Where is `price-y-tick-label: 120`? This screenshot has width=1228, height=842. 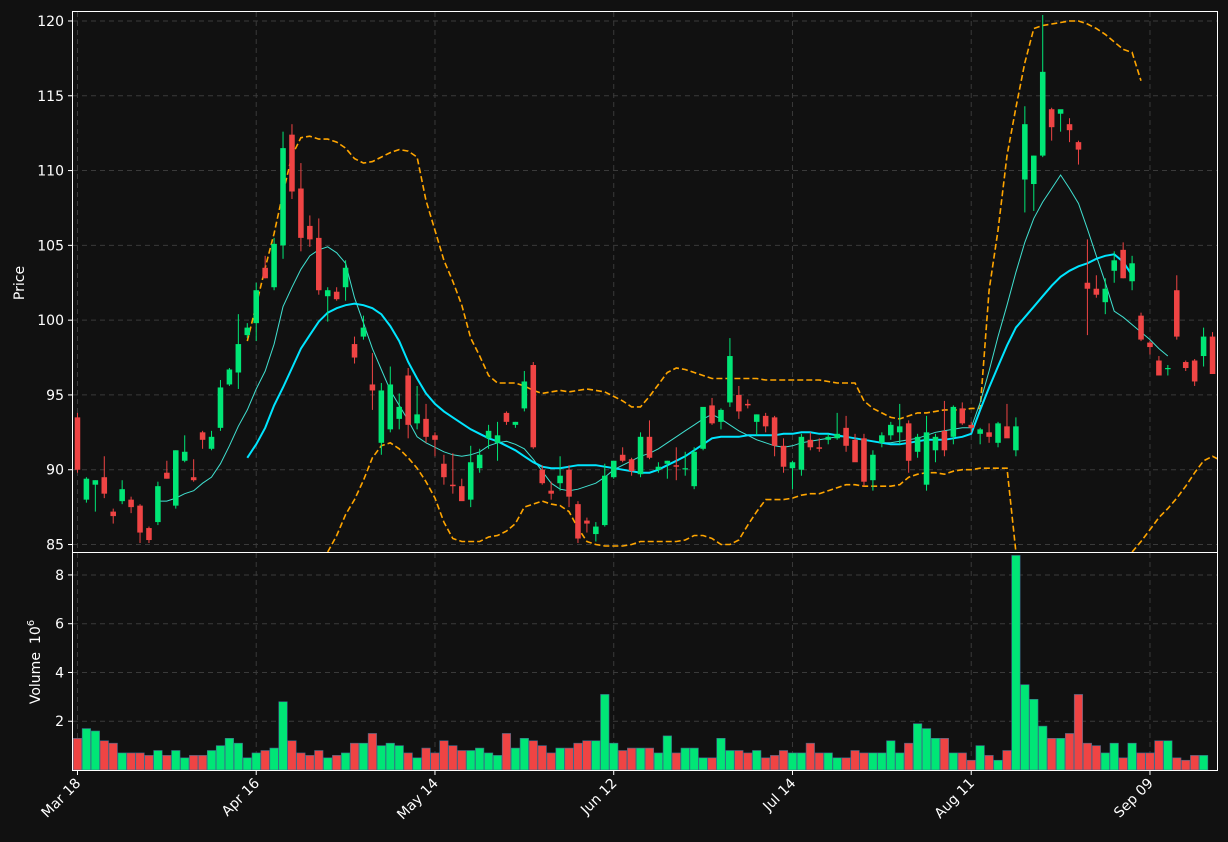 price-y-tick-label: 120 is located at coordinates (50, 22).